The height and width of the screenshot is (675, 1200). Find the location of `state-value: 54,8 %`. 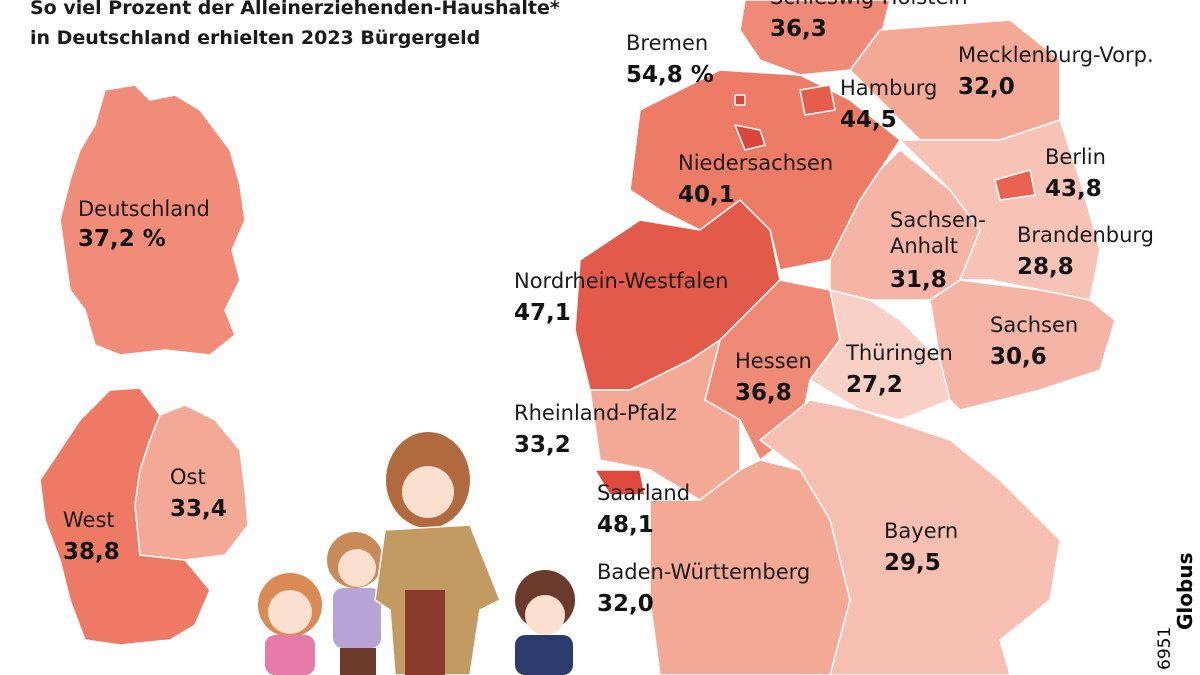

state-value: 54,8 % is located at coordinates (670, 75).